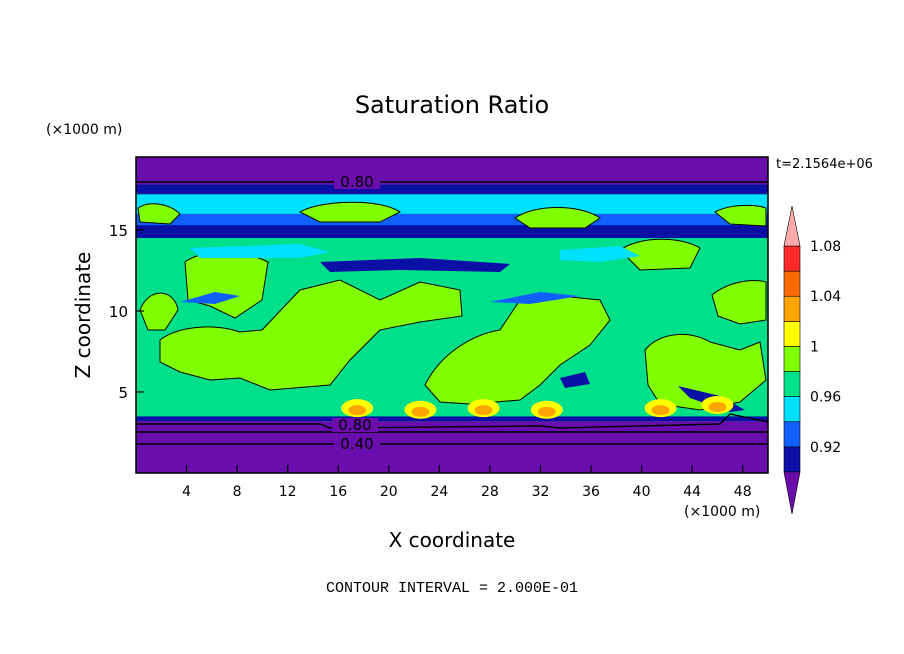 Image resolution: width=904 pixels, height=654 pixels. I want to click on chart-title: Saturation Ratio, so click(452, 105).